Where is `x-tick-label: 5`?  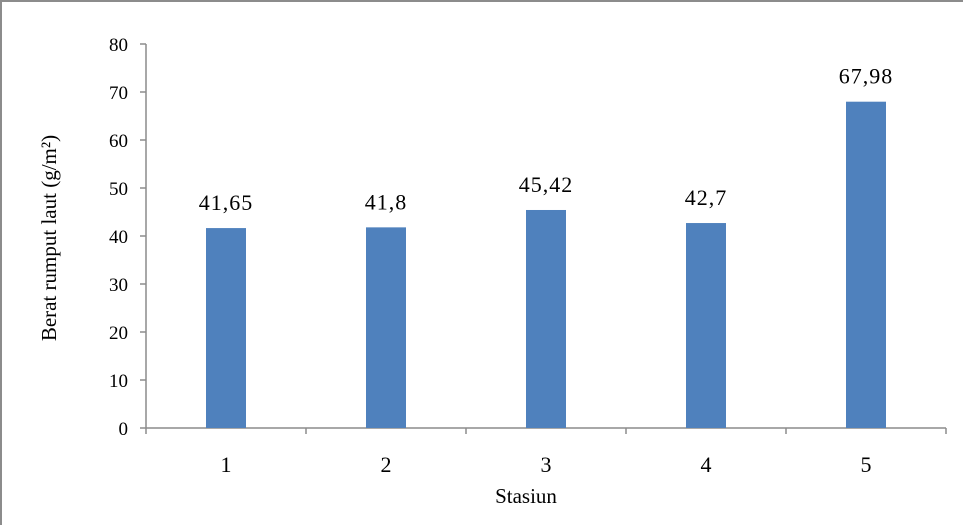 x-tick-label: 5 is located at coordinates (866, 464).